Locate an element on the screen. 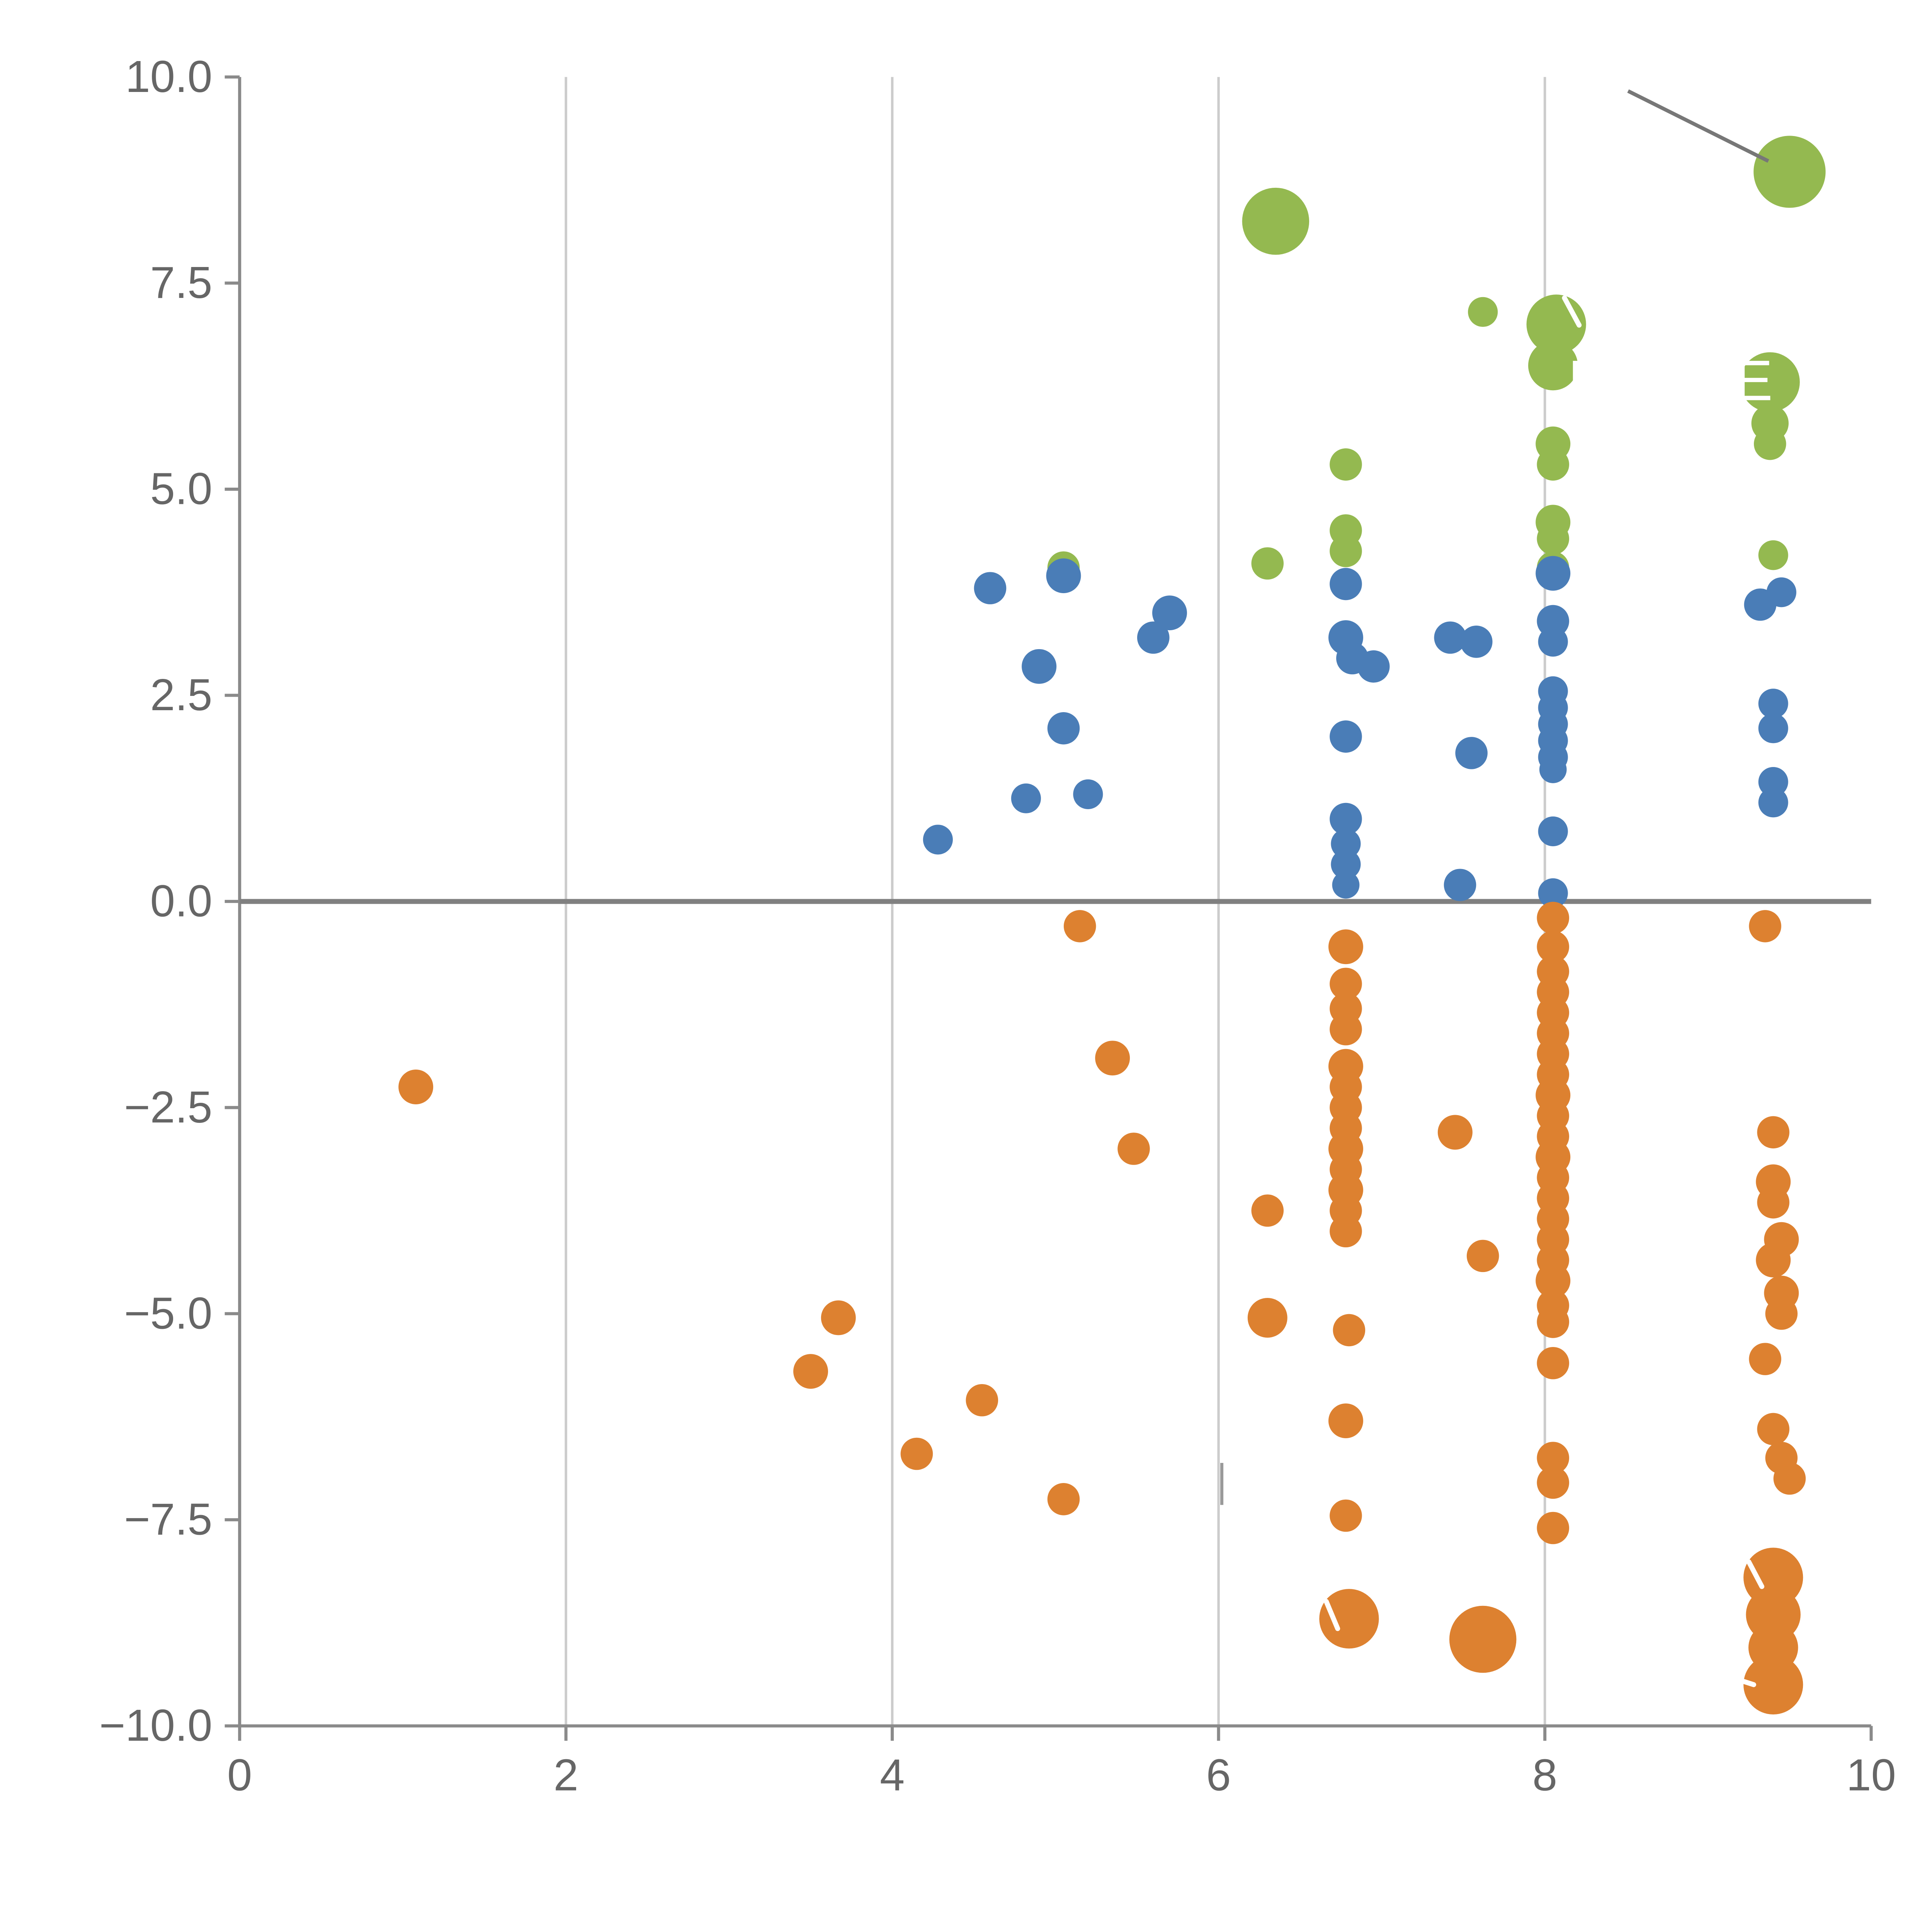 The image size is (1932, 1932). y-tick-label: 5.0 is located at coordinates (182, 489).